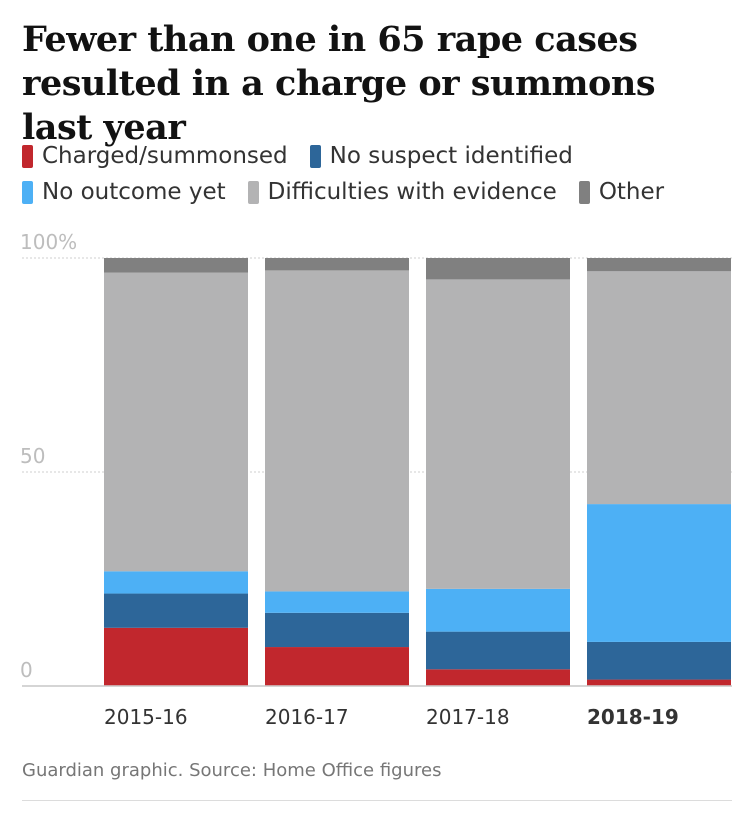  What do you see at coordinates (315, 156) in the screenshot?
I see `legend-swatch-no-suspect` at bounding box center [315, 156].